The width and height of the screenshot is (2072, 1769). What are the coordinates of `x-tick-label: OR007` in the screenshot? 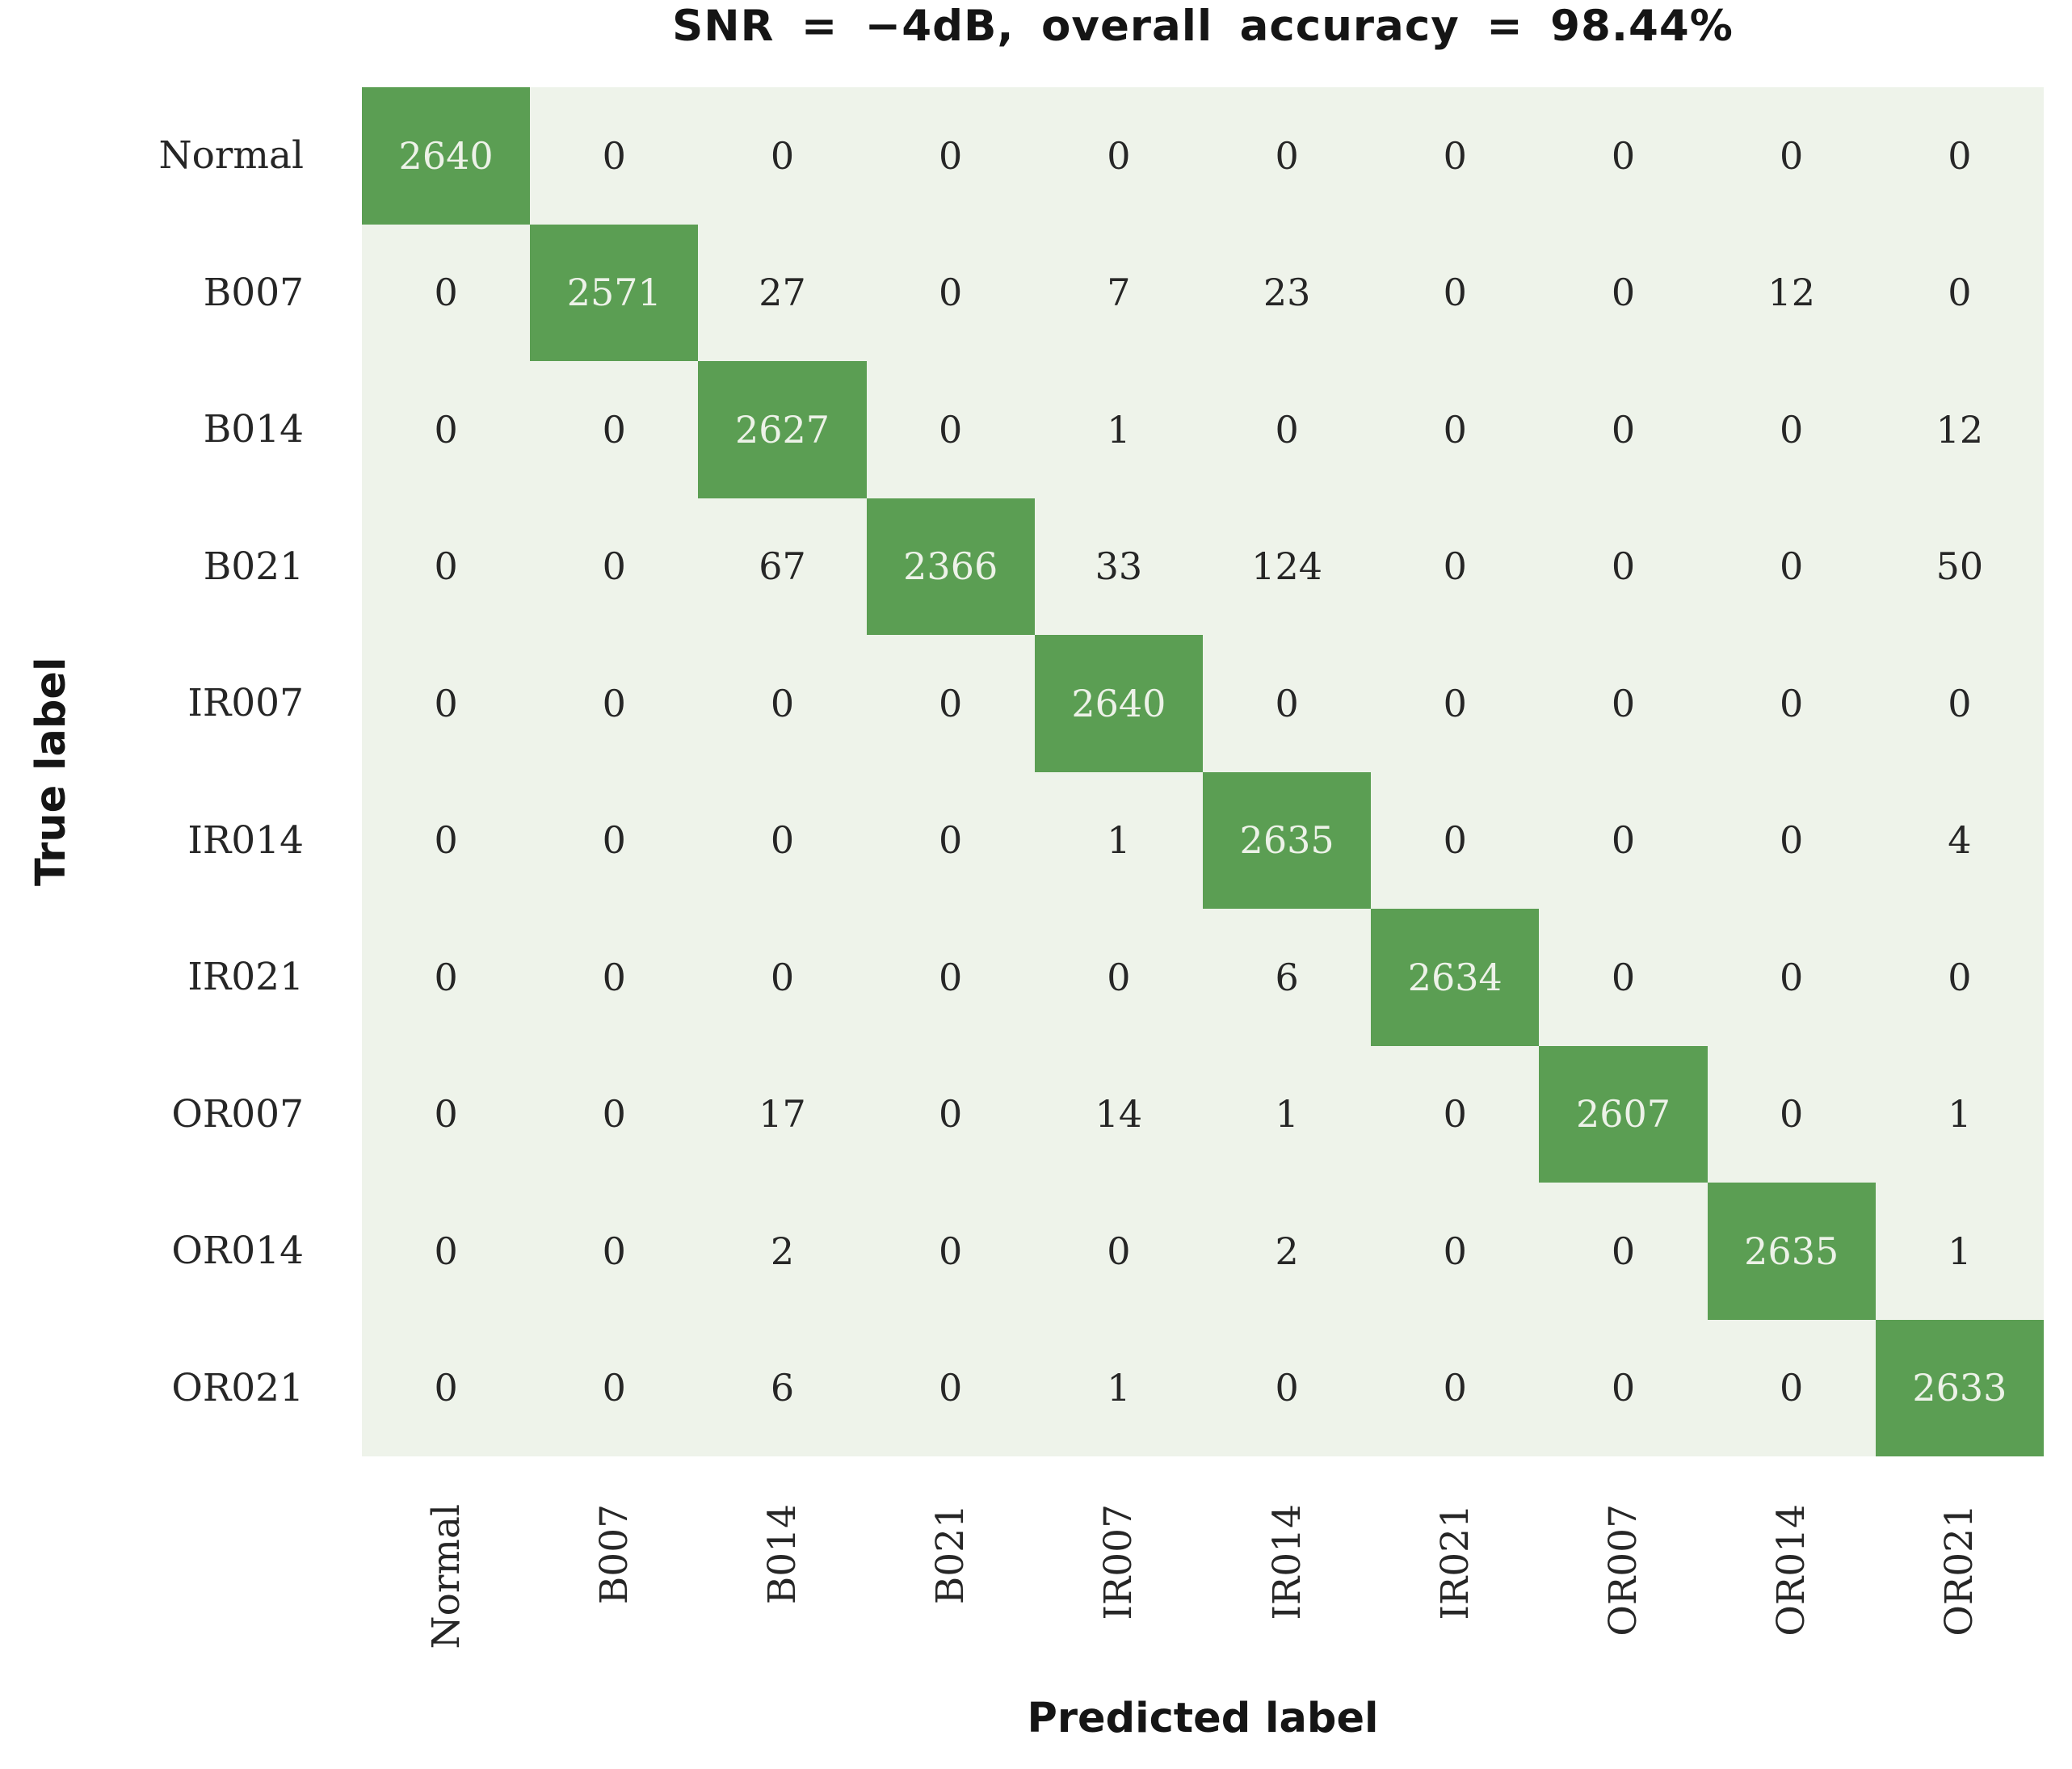 It's located at (1622, 1570).